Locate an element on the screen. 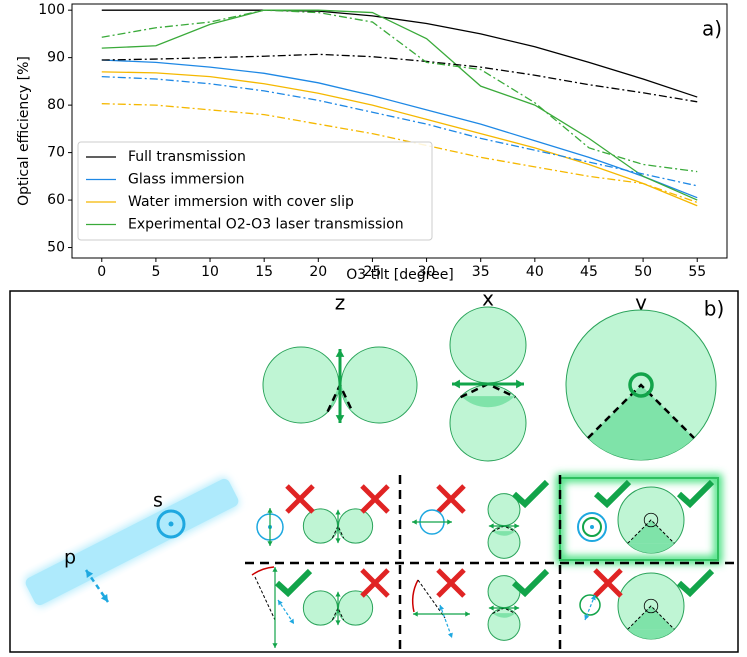  legend-label: Glass immersion is located at coordinates (186, 180).